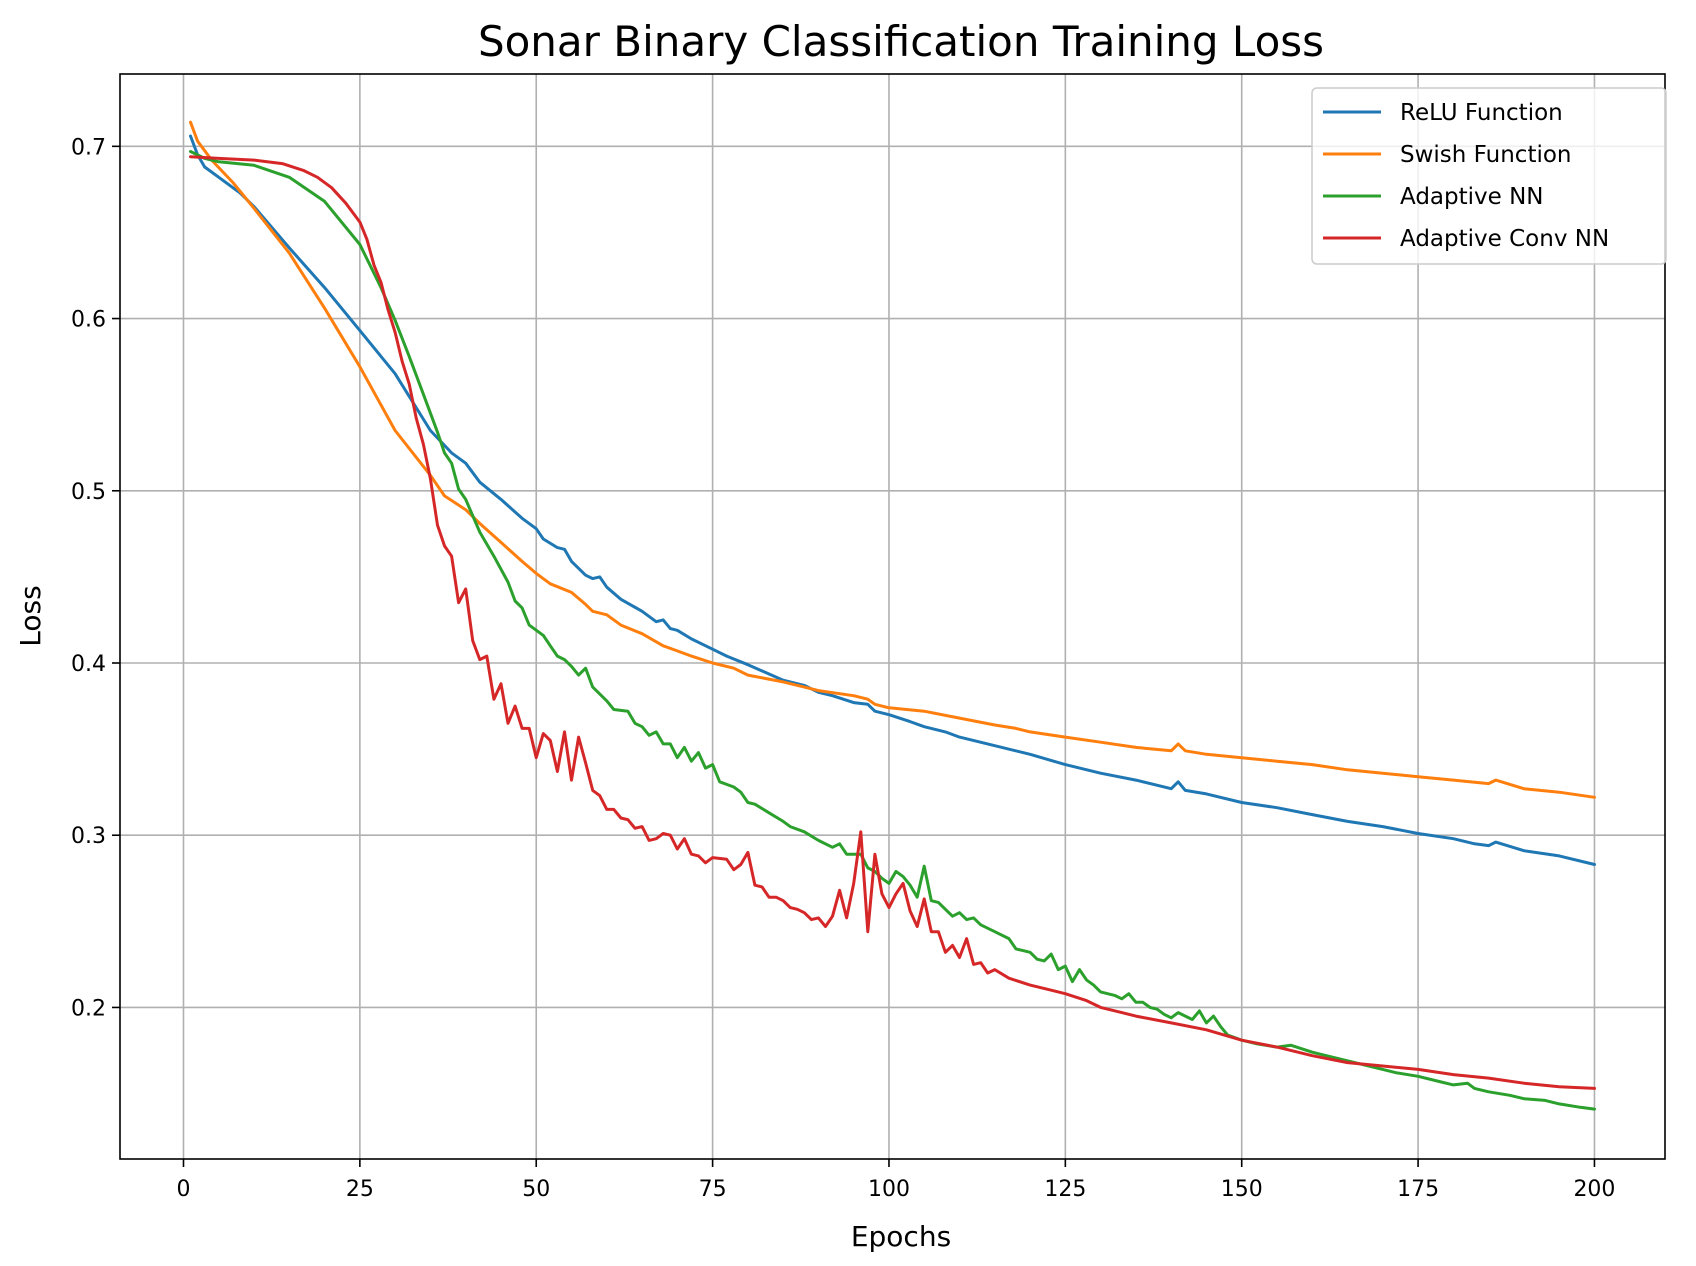 This screenshot has height=1266, width=1696. I want to click on legend-label: ReLU Function, so click(1481, 113).